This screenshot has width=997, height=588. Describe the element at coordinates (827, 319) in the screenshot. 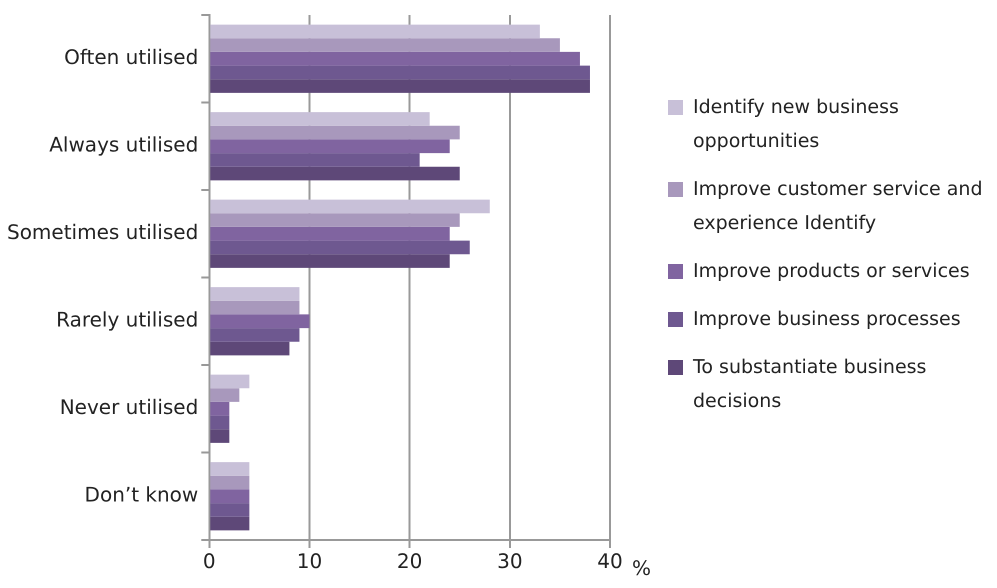

I see `legend-label: Improve business processes` at that location.